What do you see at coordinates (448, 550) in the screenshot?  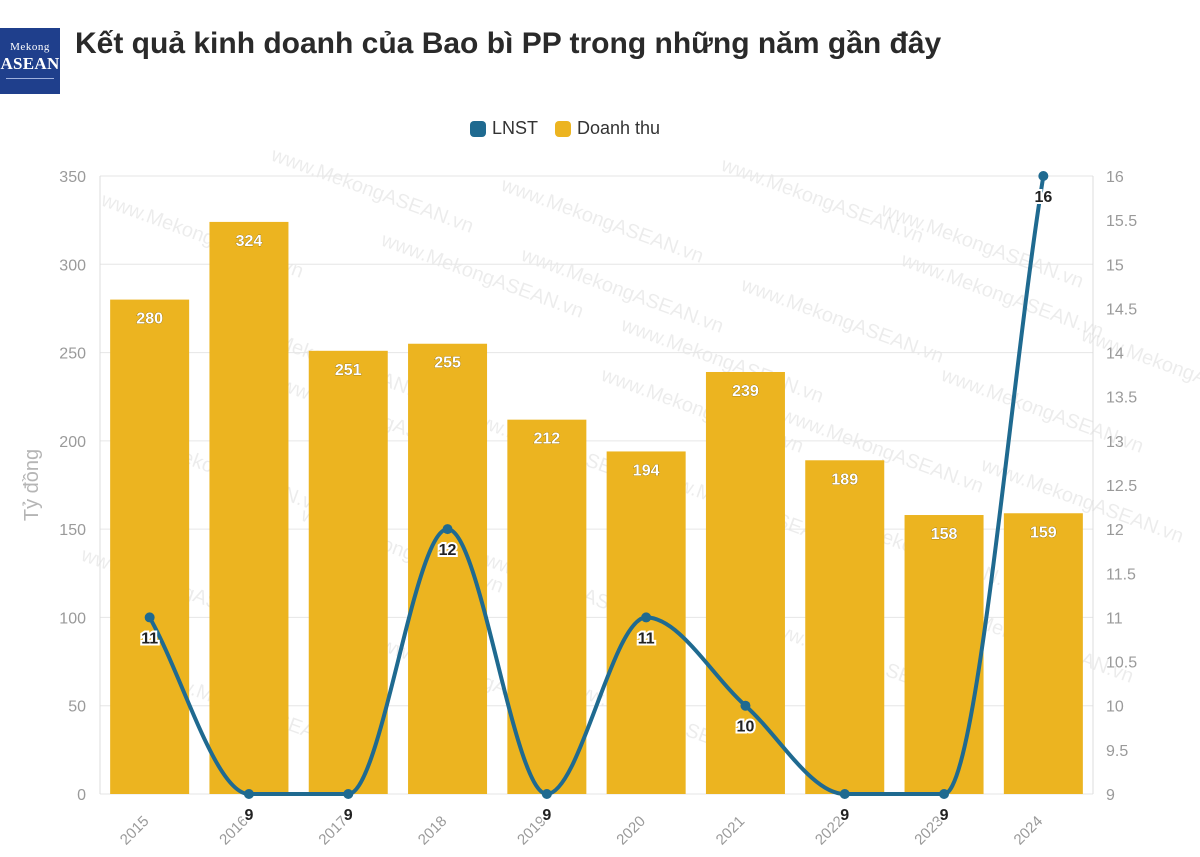 I see `point-value-label: 12` at bounding box center [448, 550].